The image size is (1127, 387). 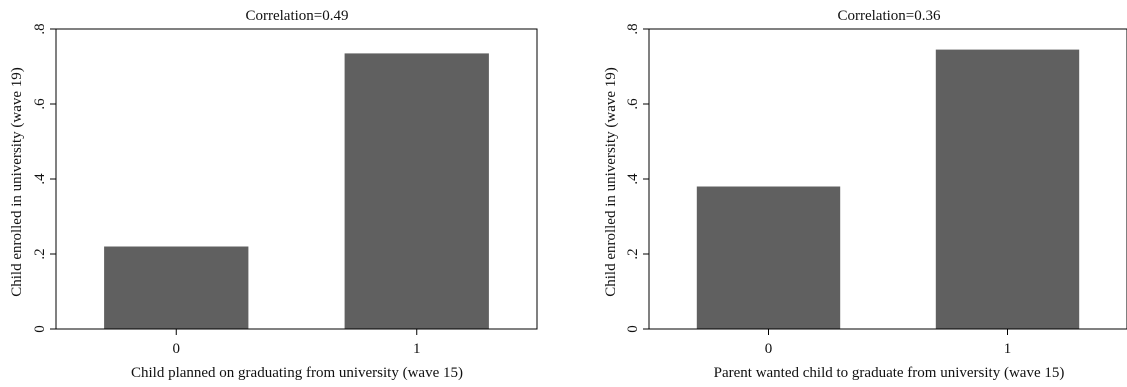 What do you see at coordinates (889, 16) in the screenshot?
I see `chart-title: Correlation=0.36` at bounding box center [889, 16].